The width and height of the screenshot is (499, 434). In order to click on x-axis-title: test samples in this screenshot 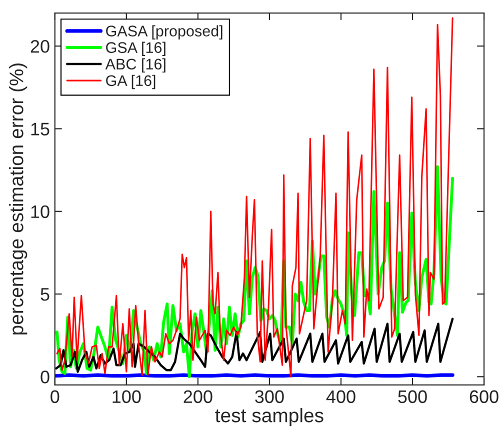, I will do `click(269, 417)`.